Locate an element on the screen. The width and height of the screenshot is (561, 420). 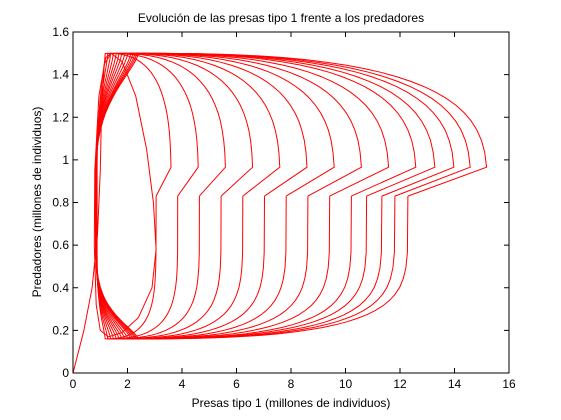
trajectory-loop is located at coordinates (114, 213).